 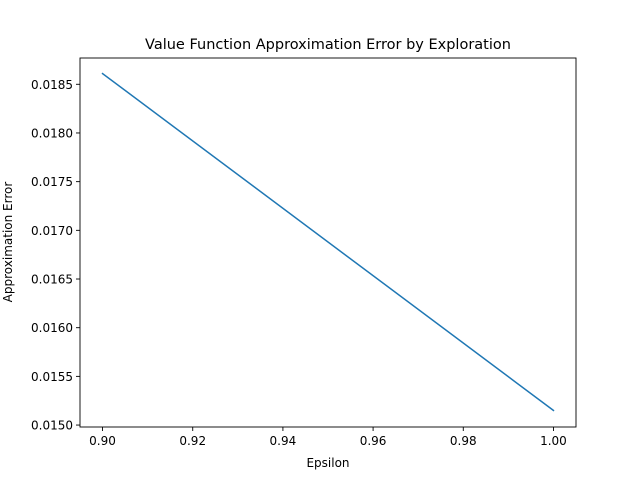 I want to click on y-axis-label: Approximation Error, so click(x=8, y=242).